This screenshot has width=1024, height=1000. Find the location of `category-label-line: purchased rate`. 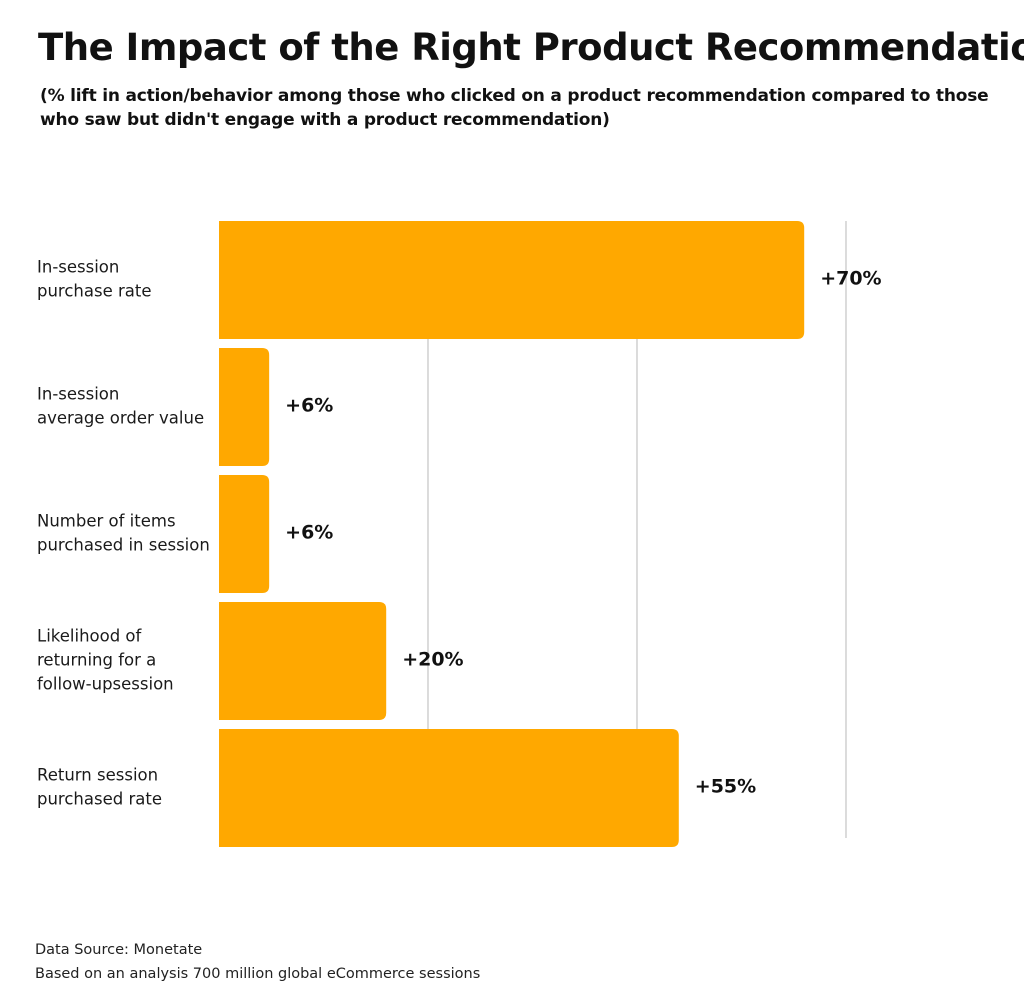

category-label-line: purchased rate is located at coordinates (99, 799).